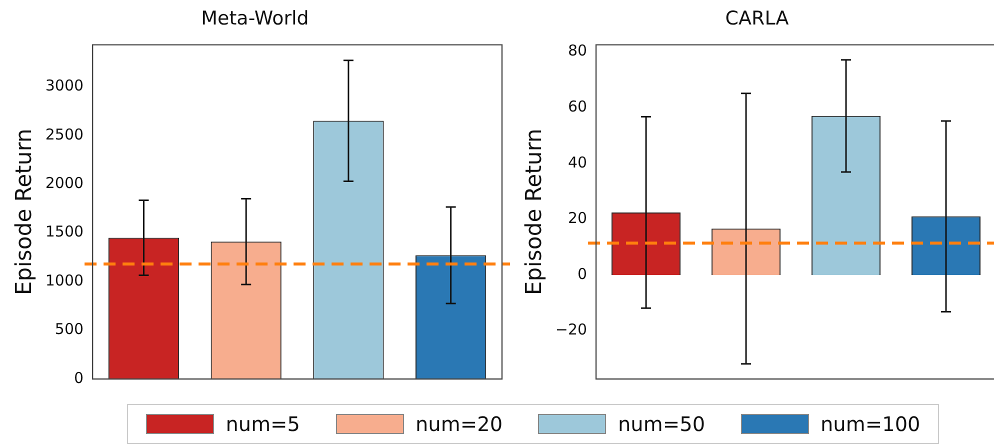 This screenshot has height=446, width=994. I want to click on y-tick-label: 2000, so click(64, 183).